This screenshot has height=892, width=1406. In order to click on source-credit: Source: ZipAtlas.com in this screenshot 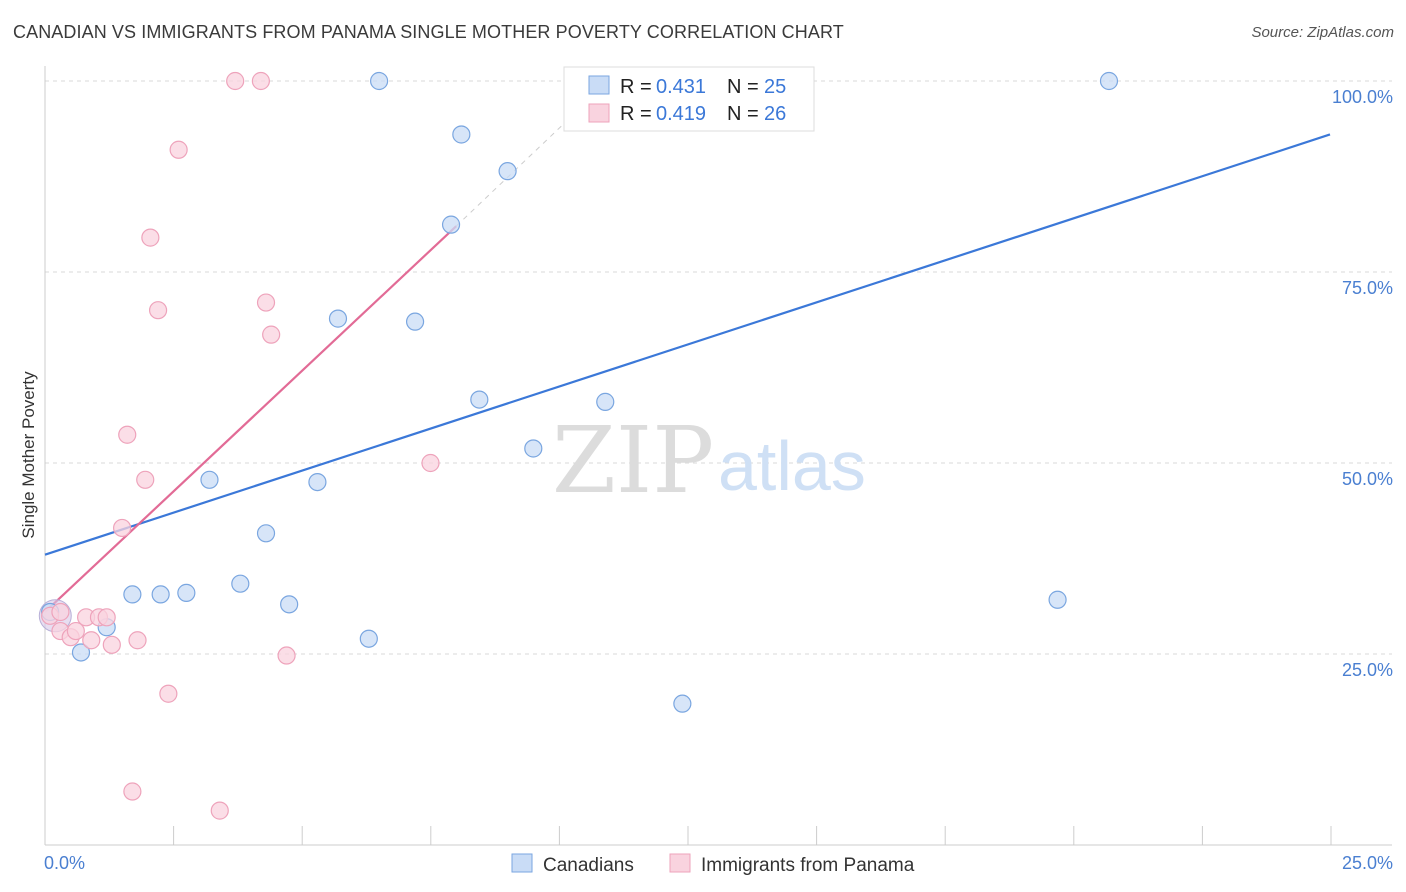, I will do `click(1322, 32)`.